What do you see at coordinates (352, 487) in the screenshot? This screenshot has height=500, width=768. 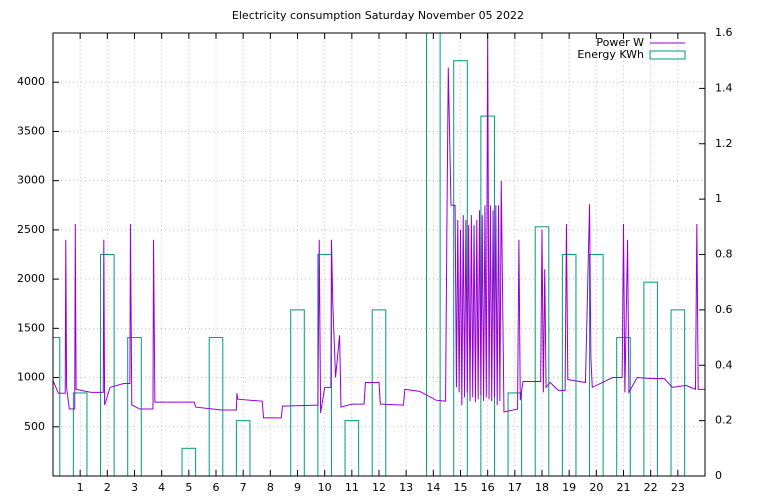 I see `x-tick-label: 11` at bounding box center [352, 487].